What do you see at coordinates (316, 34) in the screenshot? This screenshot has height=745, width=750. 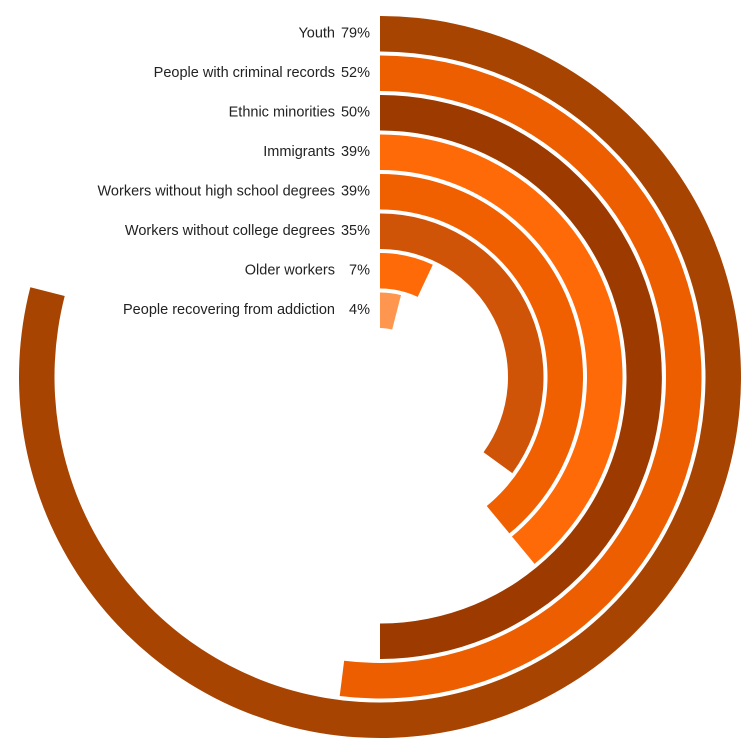 I see `category-label: Youth` at bounding box center [316, 34].